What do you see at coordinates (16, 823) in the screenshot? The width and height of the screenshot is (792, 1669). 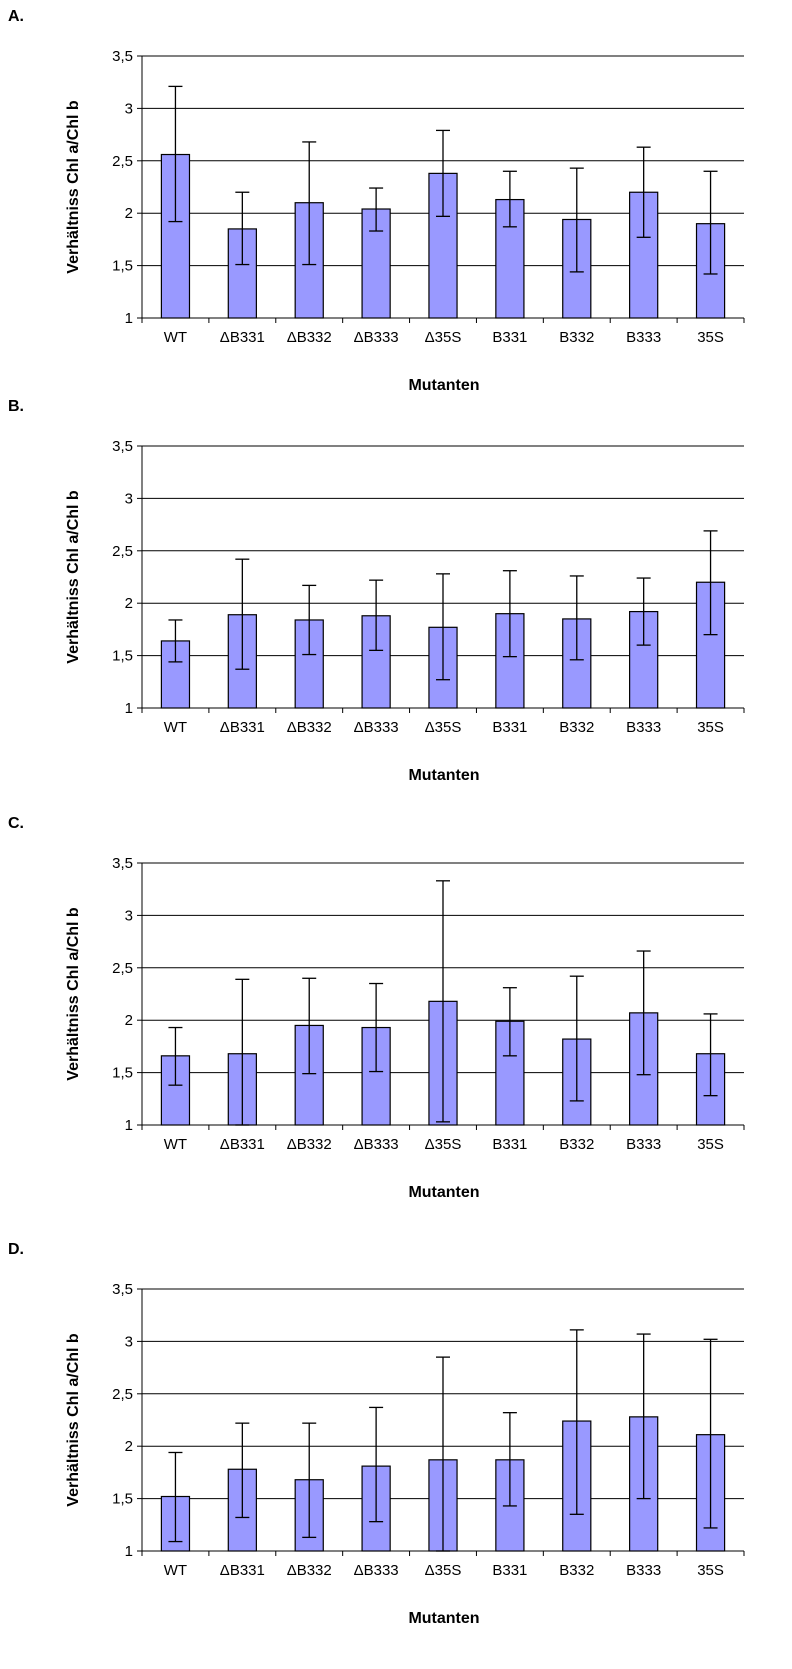 I see `panel-label: C.` at bounding box center [16, 823].